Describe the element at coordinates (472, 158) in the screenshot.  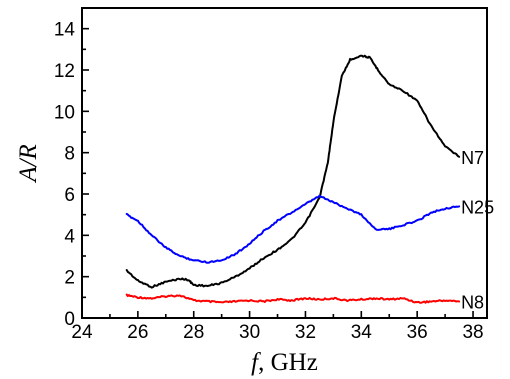
I see `series-label-n7: N7` at that location.